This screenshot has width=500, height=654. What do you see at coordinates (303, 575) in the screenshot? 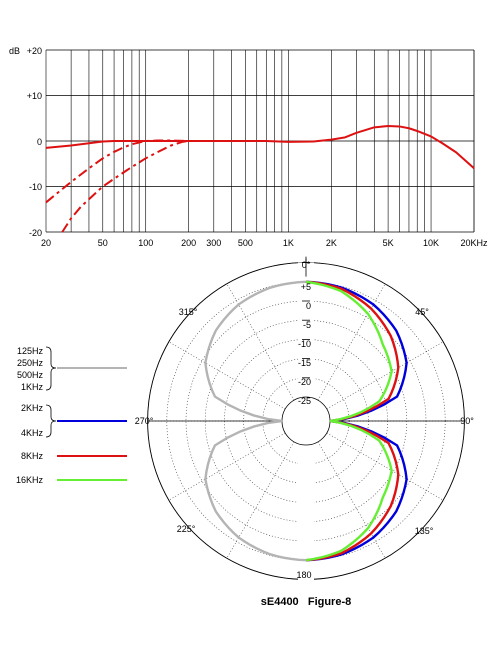
I see `angle-label-180: 180` at bounding box center [303, 575].